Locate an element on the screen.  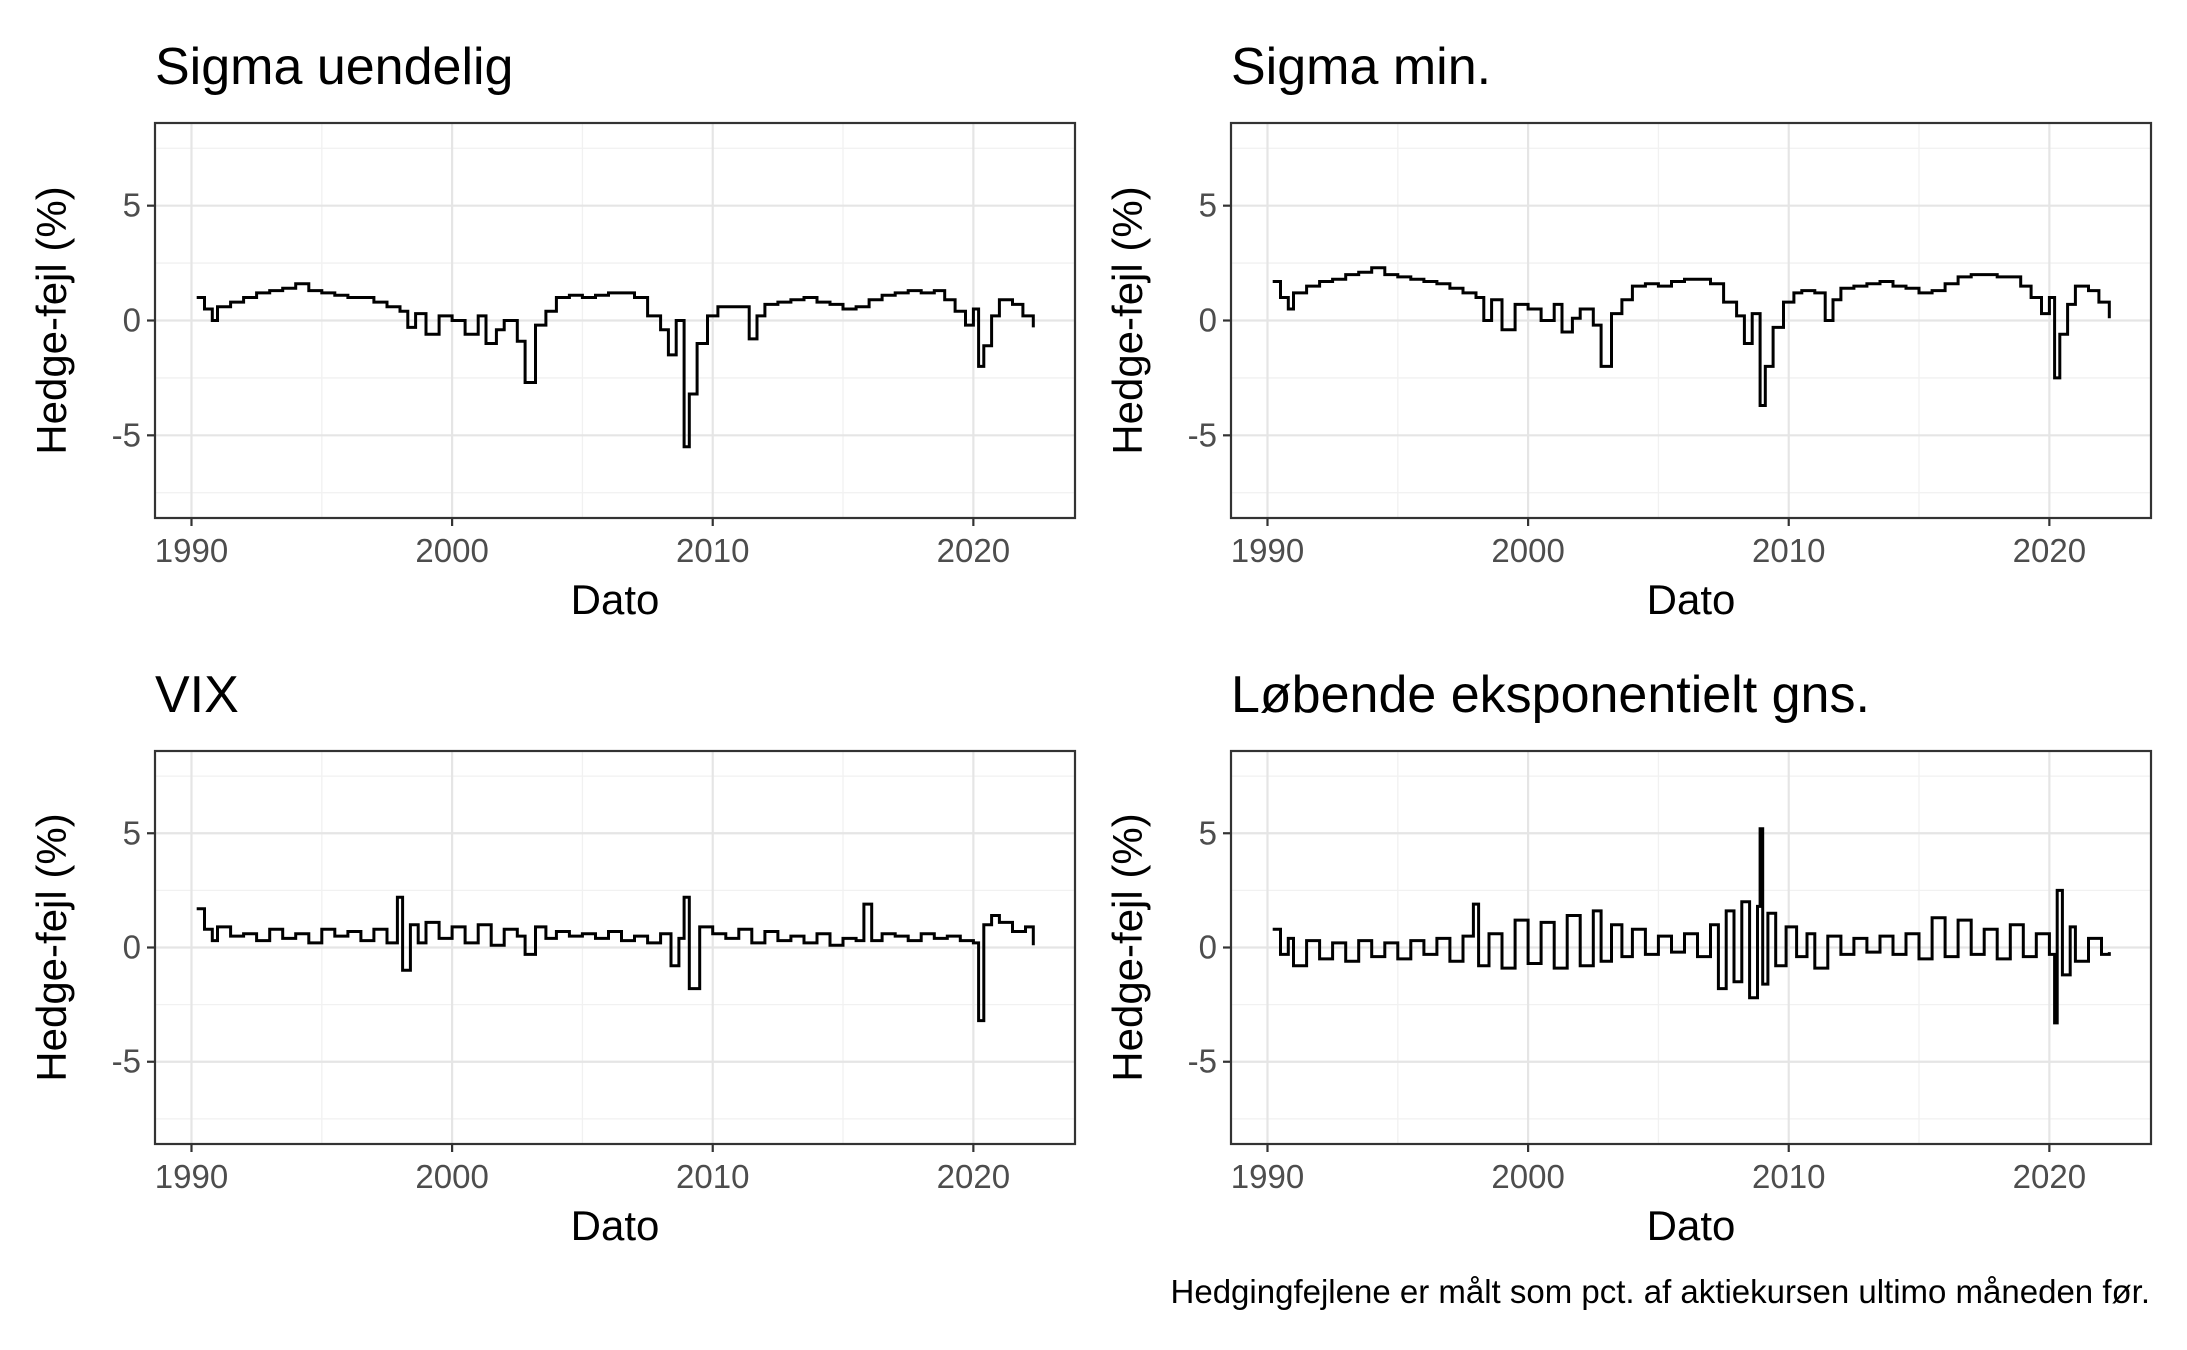
panel-title: VIX is located at coordinates (197, 695).